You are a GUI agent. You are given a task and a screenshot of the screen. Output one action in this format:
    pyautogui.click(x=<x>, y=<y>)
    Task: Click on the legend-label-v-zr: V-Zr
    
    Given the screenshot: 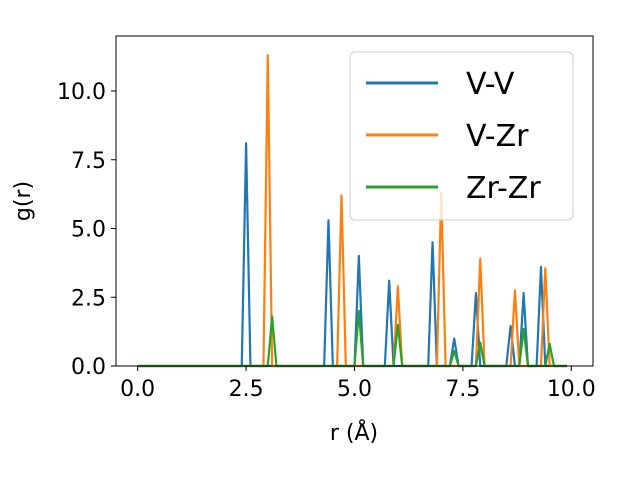 What is the action you would take?
    pyautogui.click(x=497, y=136)
    